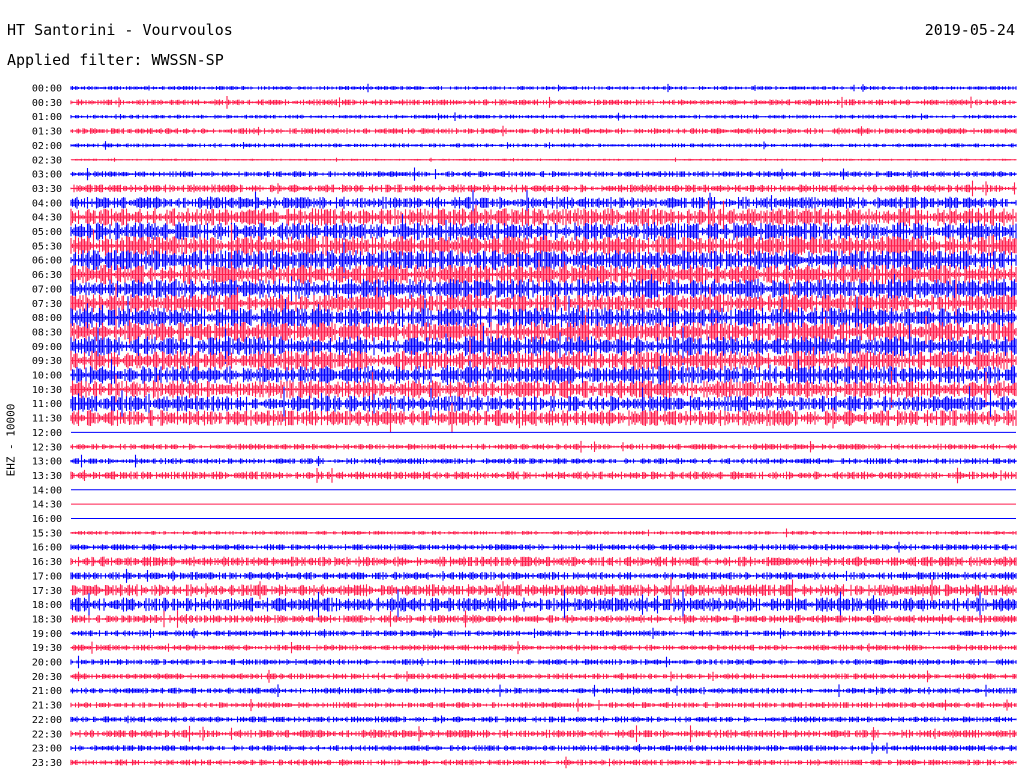 This screenshot has width=1024, height=780. What do you see at coordinates (120, 30) in the screenshot?
I see `station-title: HT Santorini - Vourvoulos` at bounding box center [120, 30].